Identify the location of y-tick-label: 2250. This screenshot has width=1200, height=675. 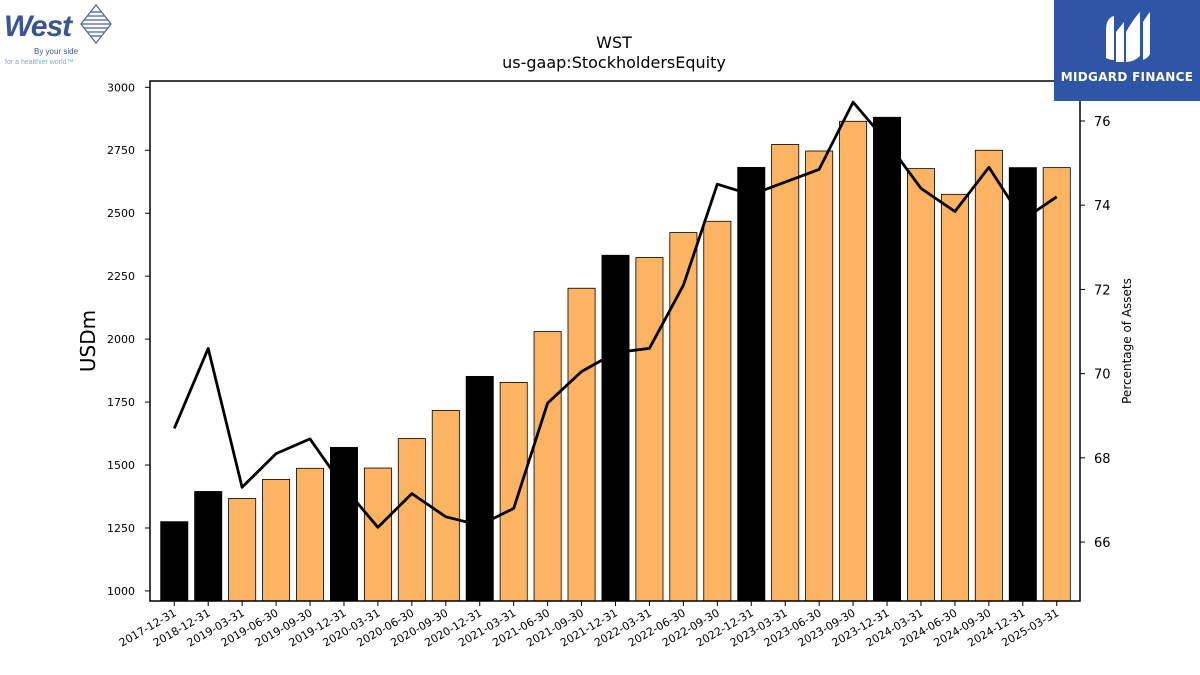
(121, 276).